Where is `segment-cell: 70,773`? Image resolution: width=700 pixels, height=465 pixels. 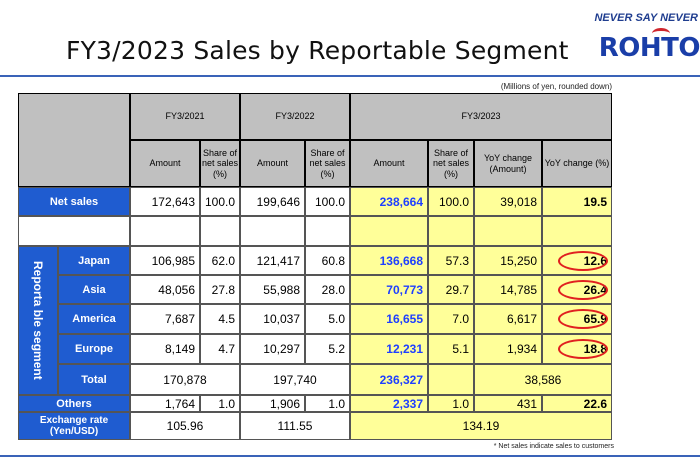 segment-cell: 70,773 is located at coordinates (389, 289).